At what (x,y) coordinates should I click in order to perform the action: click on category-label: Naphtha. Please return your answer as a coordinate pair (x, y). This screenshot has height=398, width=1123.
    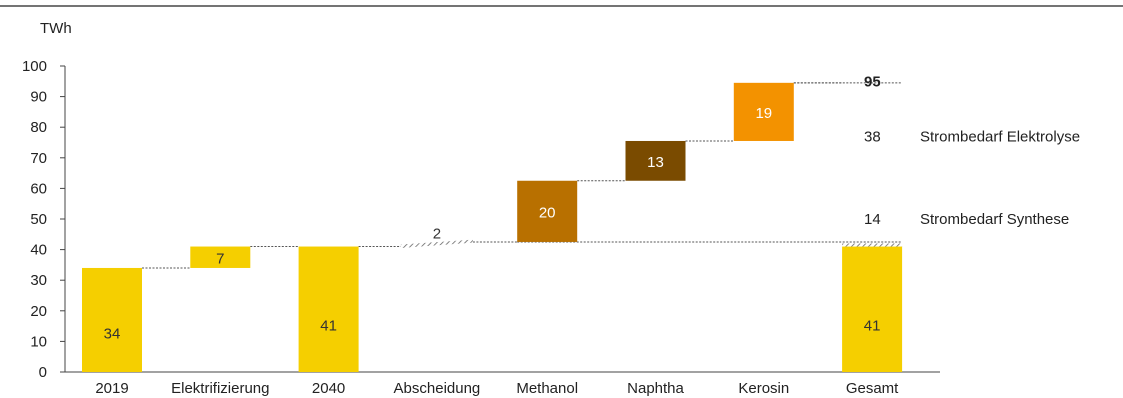
    Looking at the image, I should click on (655, 388).